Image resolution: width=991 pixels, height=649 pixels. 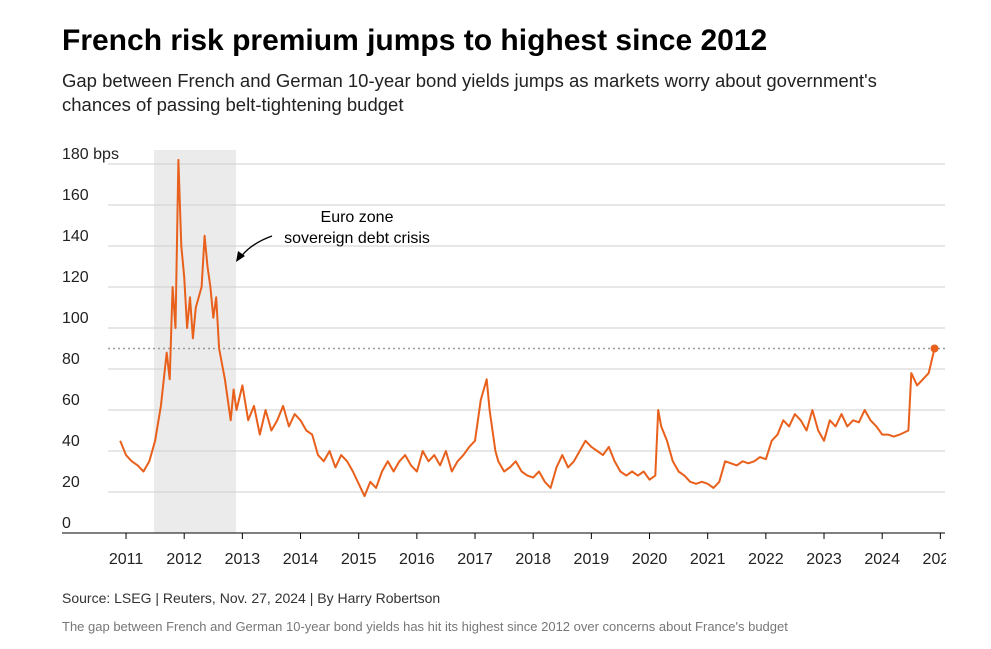 I want to click on y-tick-label: 0, so click(x=66, y=523).